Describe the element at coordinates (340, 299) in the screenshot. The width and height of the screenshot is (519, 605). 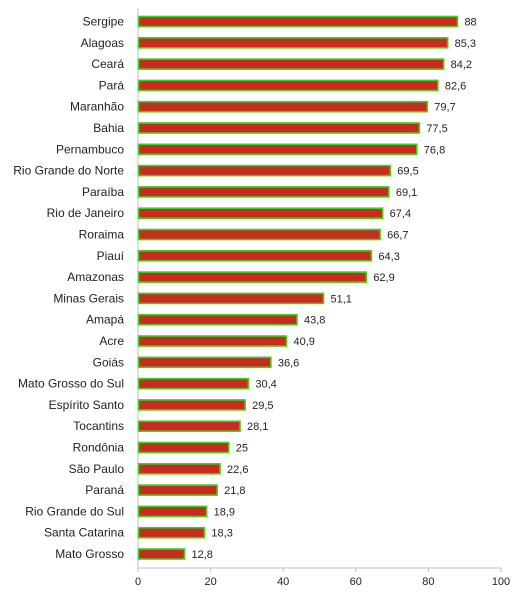
I see `value-label: 51,1` at that location.